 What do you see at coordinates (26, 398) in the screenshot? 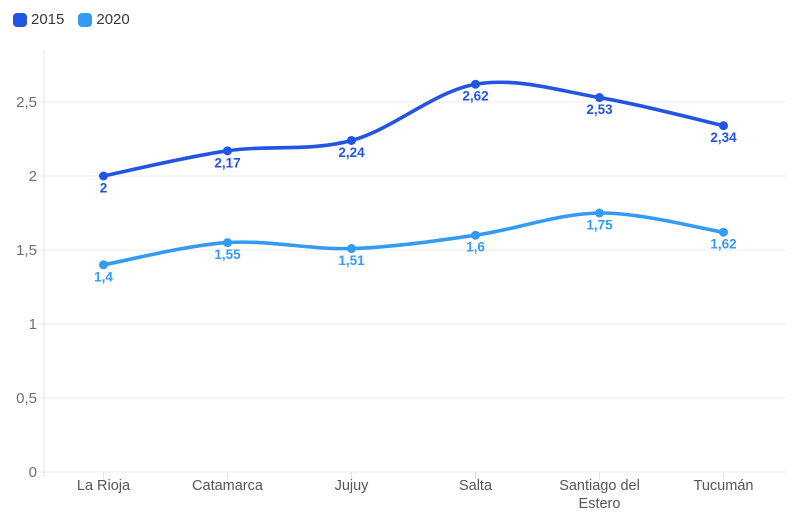
I see `y-tick-label: 0,5` at bounding box center [26, 398].